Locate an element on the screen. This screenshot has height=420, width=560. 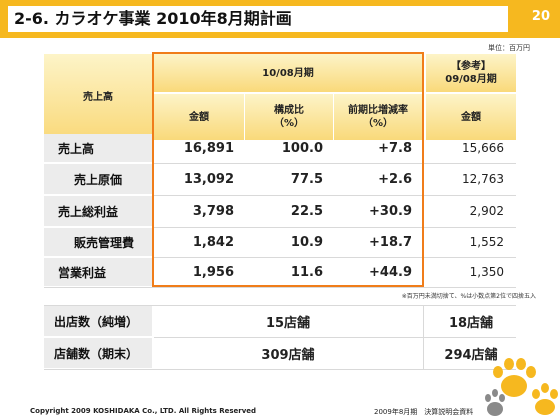
table-cell-ratio: 100.0 is located at coordinates (302, 148).